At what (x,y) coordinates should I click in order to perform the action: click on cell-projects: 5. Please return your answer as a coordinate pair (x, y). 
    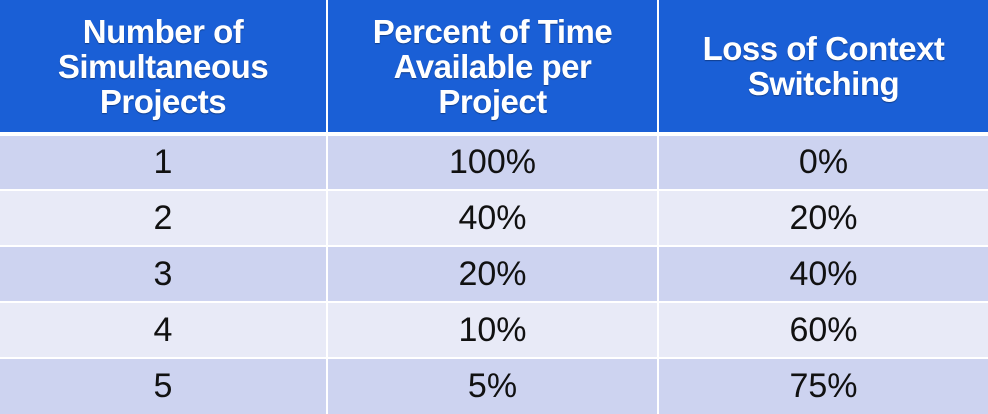
    Looking at the image, I should click on (164, 385).